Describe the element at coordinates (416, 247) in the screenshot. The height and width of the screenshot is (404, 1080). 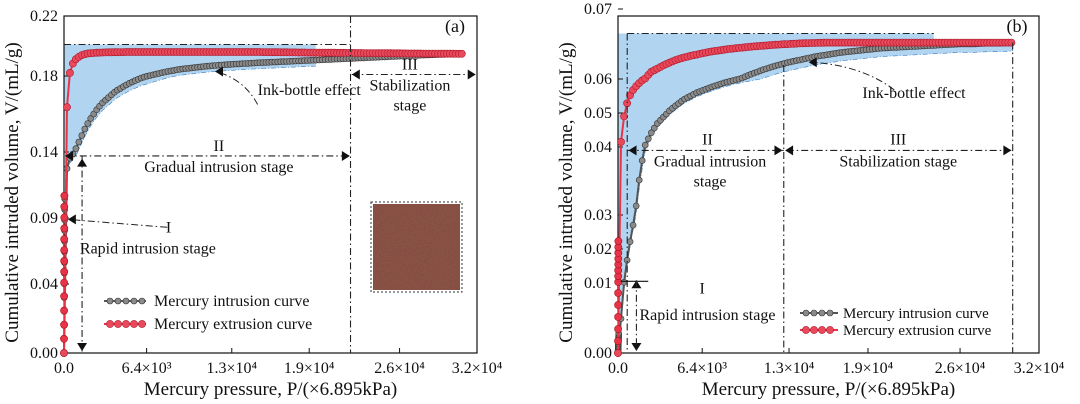
I see `inset-photo` at that location.